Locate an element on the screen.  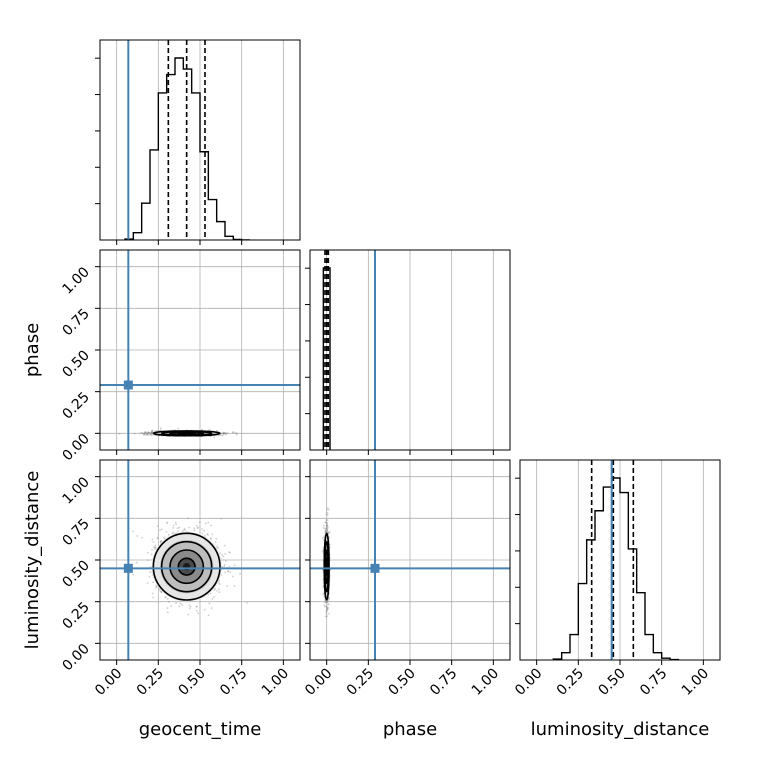
panel-hist-phase is located at coordinates (408, 352).